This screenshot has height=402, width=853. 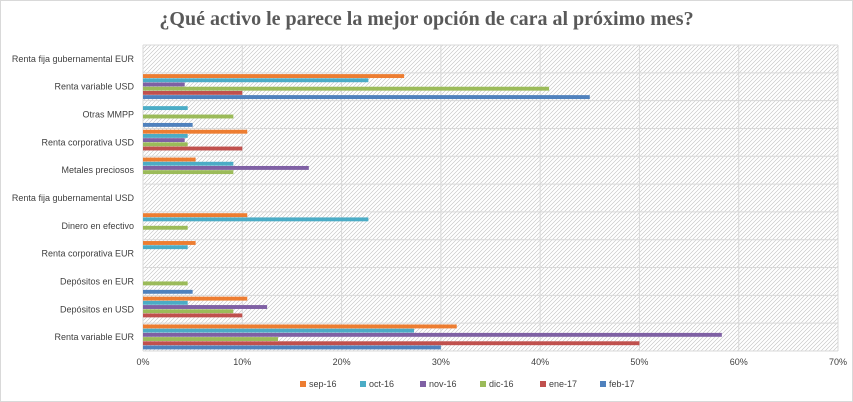 What do you see at coordinates (97, 281) in the screenshot?
I see `category-label-depositos-en-eur: Depósitos en EUR` at bounding box center [97, 281].